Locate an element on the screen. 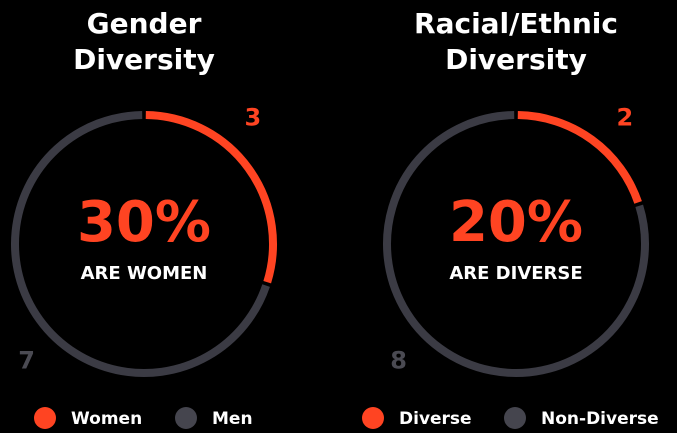  legend-label: Women is located at coordinates (106, 419).